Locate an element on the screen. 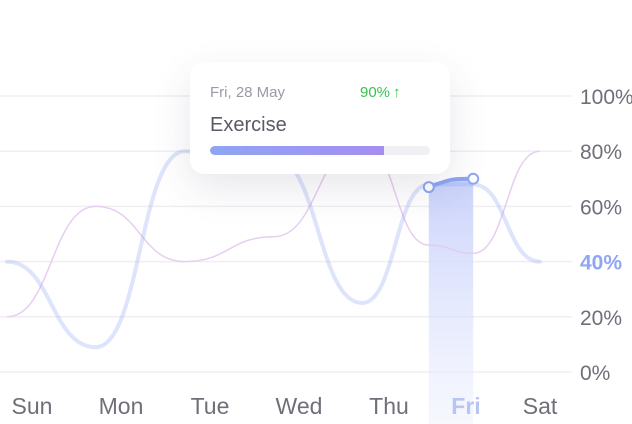 This screenshot has width=632, height=424. tooltip-progress-track is located at coordinates (320, 150).